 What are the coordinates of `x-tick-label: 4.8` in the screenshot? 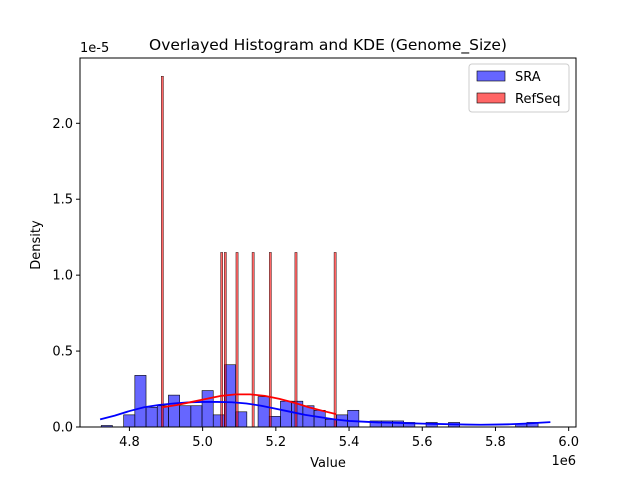 It's located at (129, 442).